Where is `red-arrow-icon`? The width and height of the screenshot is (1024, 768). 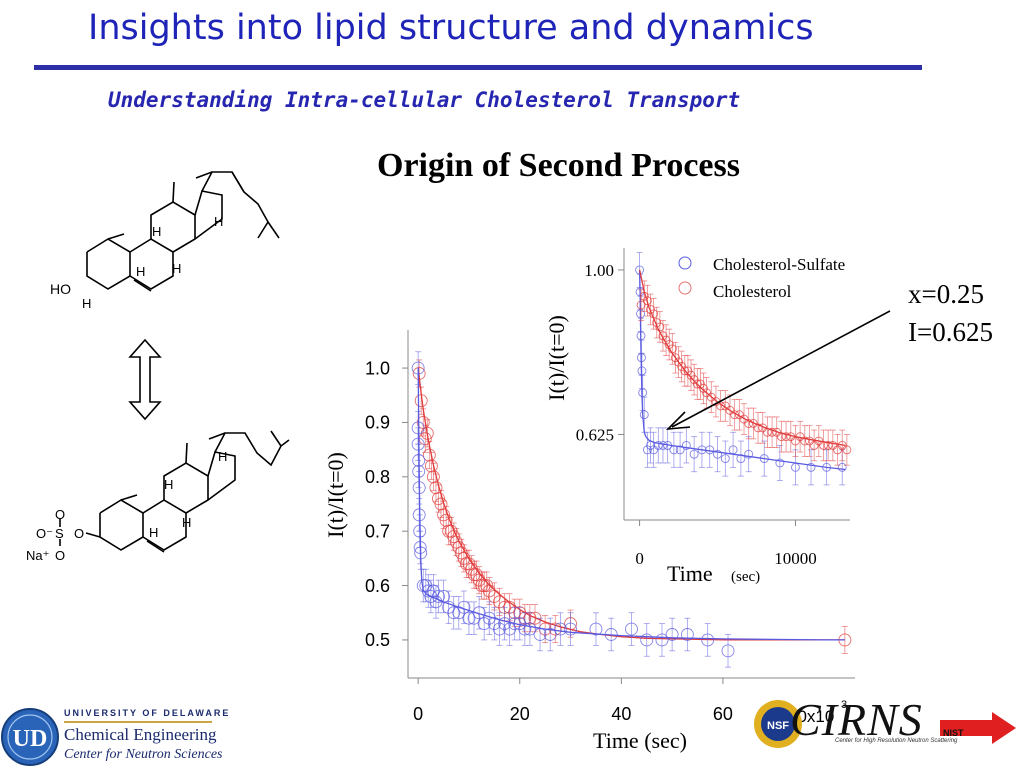 red-arrow-icon is located at coordinates (978, 728).